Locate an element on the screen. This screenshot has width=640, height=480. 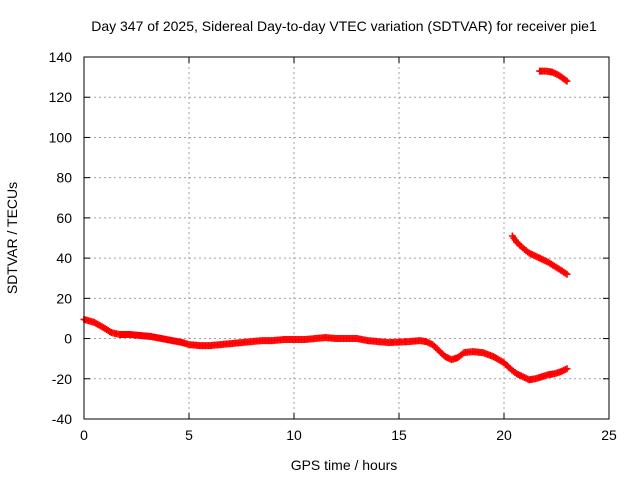
y-tick-label: 140 is located at coordinates (61, 57).